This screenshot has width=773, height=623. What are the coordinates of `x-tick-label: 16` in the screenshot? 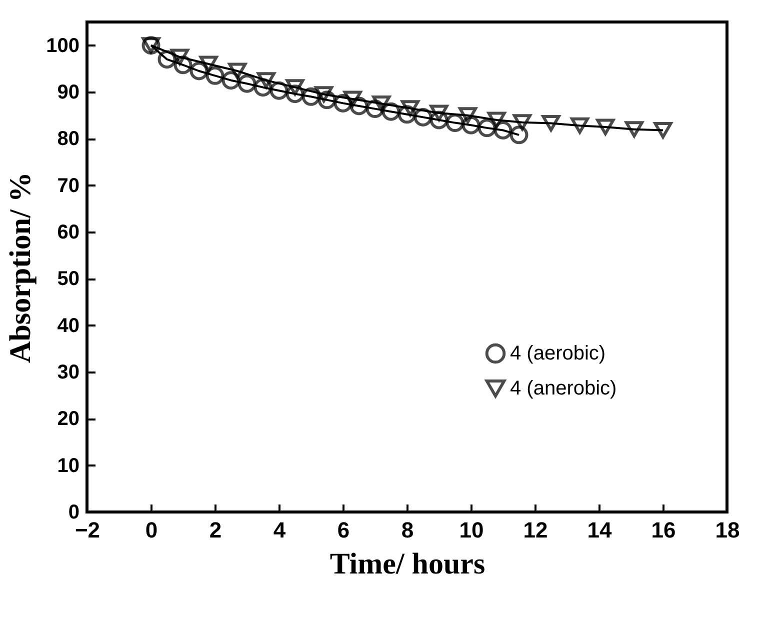 It's located at (663, 530).